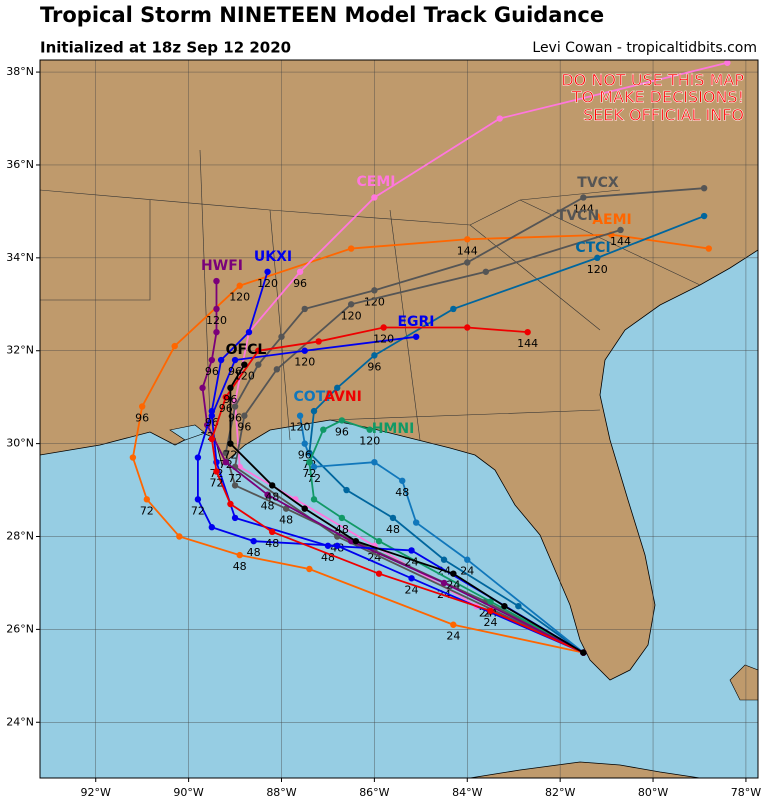 The width and height of the screenshot is (768, 805). What do you see at coordinates (441, 534) in the screenshot?
I see `track-line` at bounding box center [441, 534].